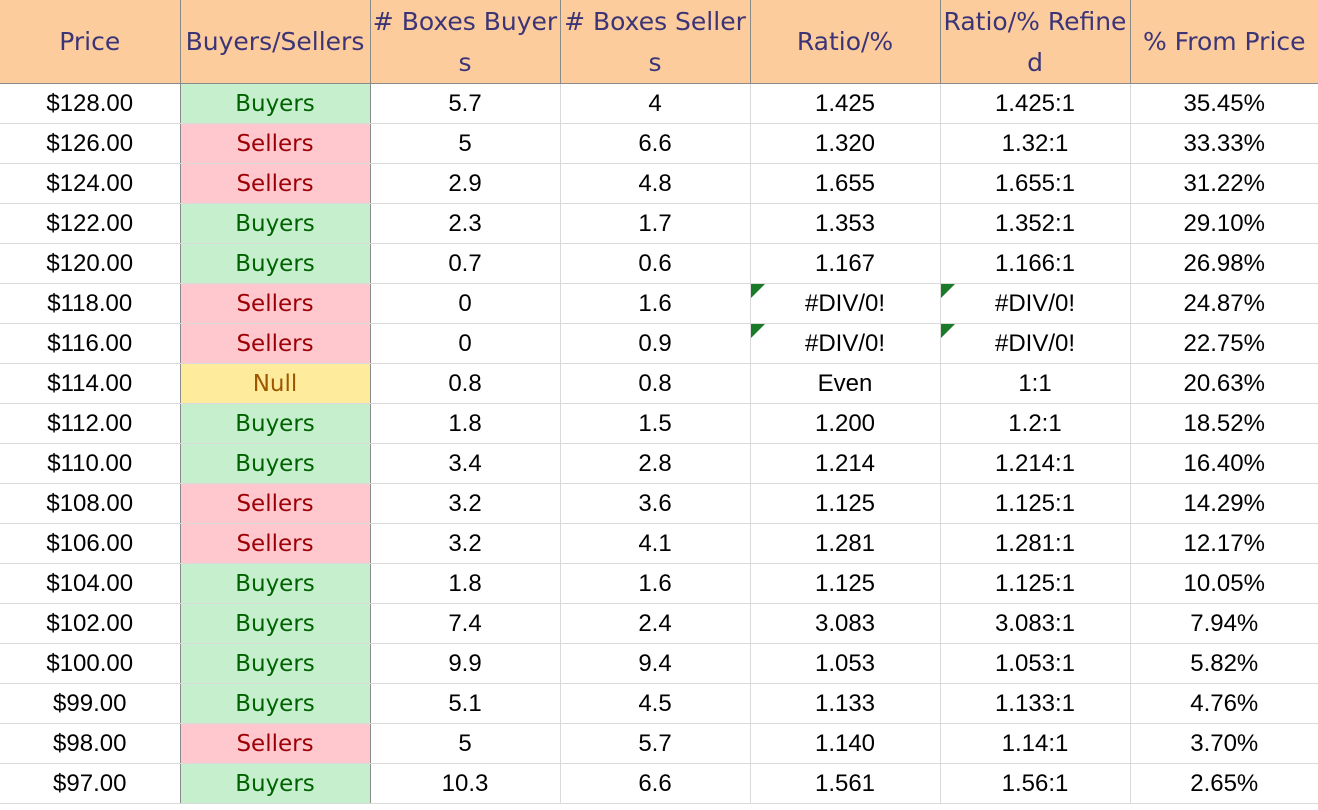 The image size is (1318, 810). What do you see at coordinates (1224, 423) in the screenshot?
I see `from-price-cell: 18.52%` at bounding box center [1224, 423].